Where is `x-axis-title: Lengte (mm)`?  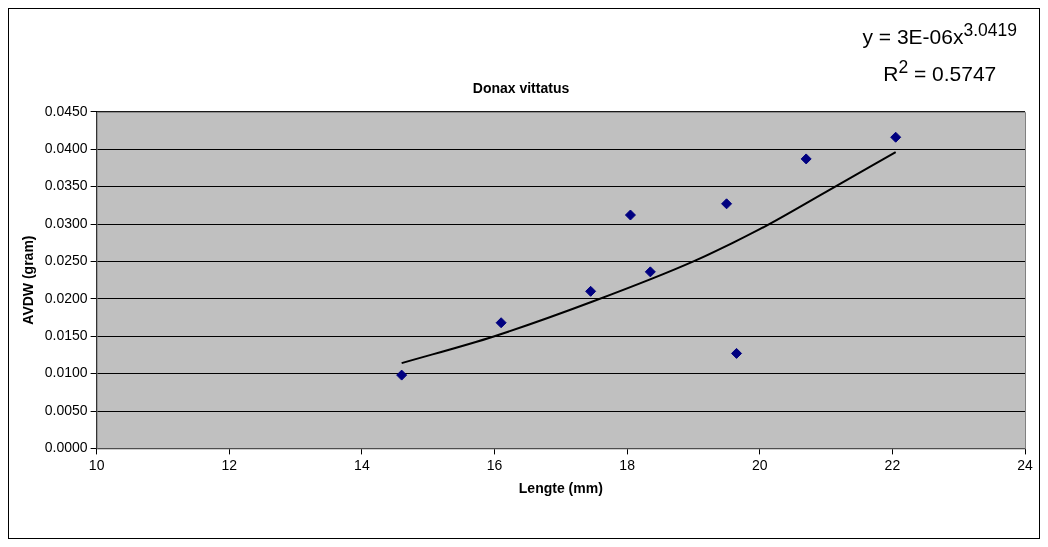
x-axis-title: Lengte (mm) is located at coordinates (560, 488).